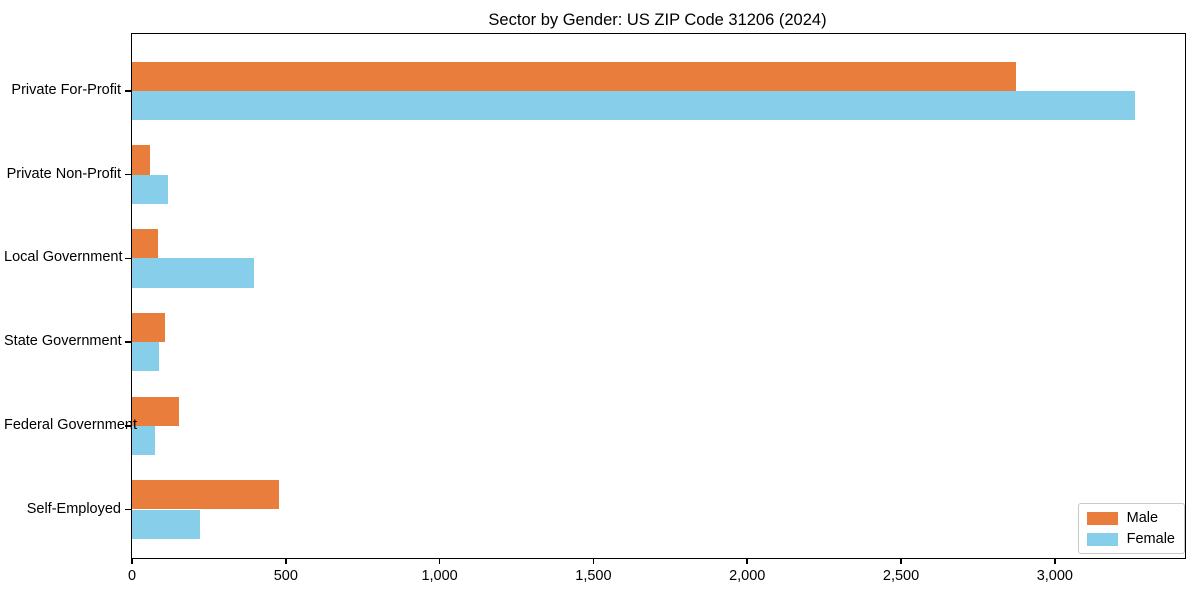 The width and height of the screenshot is (1200, 600). Describe the element at coordinates (747, 576) in the screenshot. I see `x-tick-label: 2,000` at that location.